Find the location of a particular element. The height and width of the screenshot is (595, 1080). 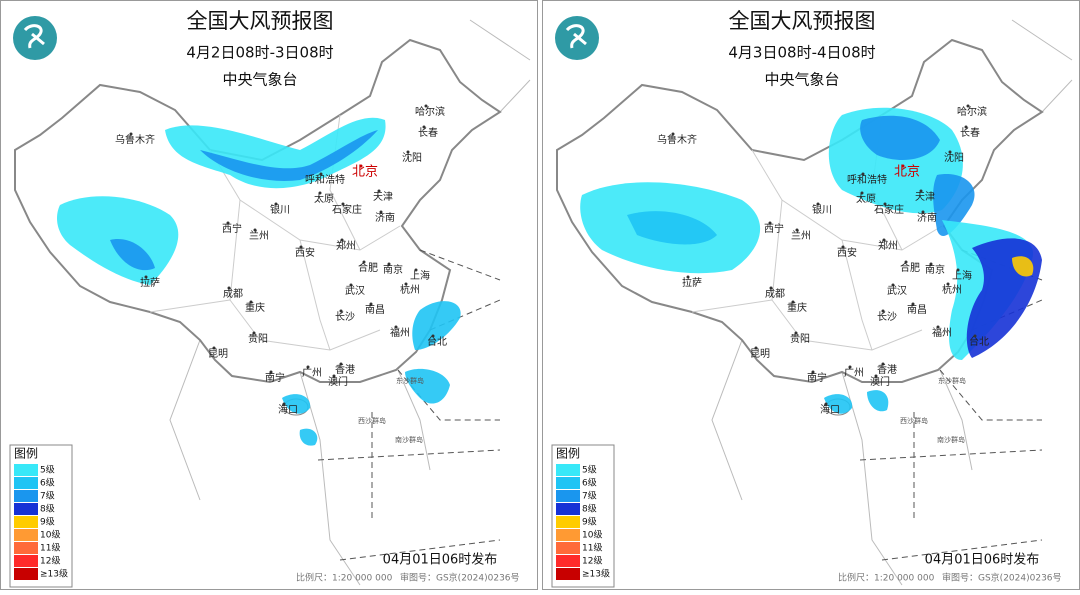

legend-label: 8级 is located at coordinates (589, 509).